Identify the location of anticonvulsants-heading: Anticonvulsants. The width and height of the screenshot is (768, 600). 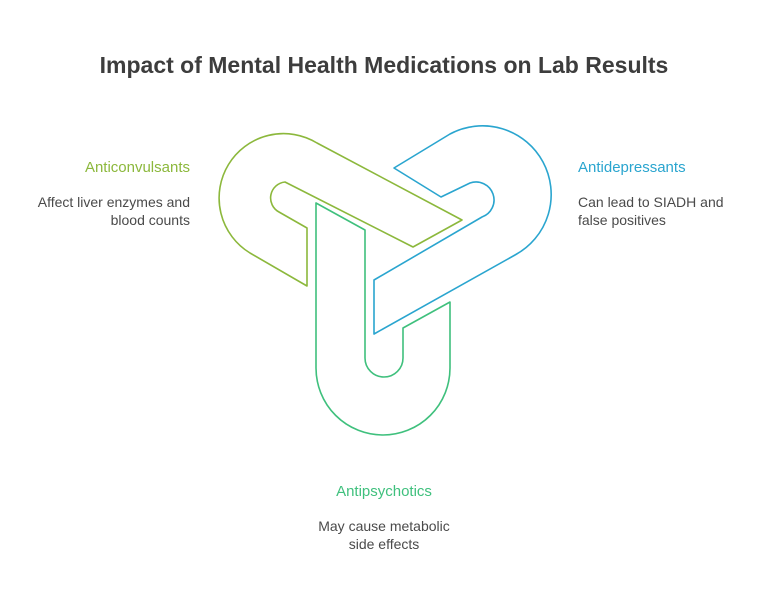
(137, 167).